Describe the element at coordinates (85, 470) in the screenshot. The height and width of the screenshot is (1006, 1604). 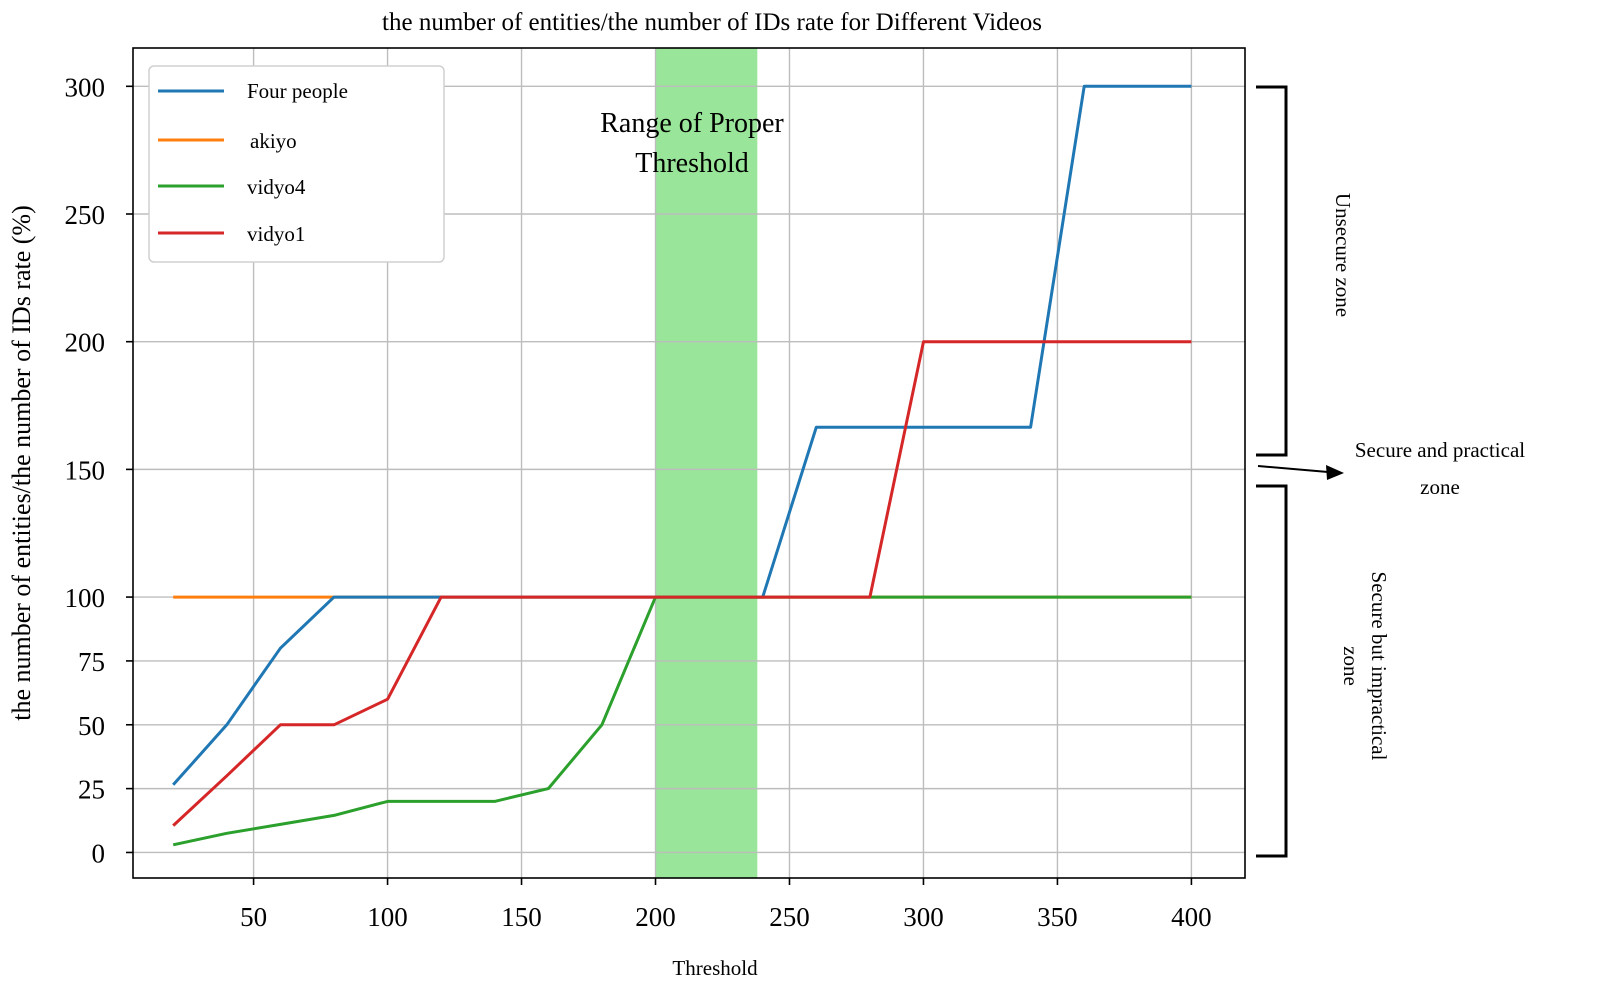
I see `y-tick-label: 150` at that location.